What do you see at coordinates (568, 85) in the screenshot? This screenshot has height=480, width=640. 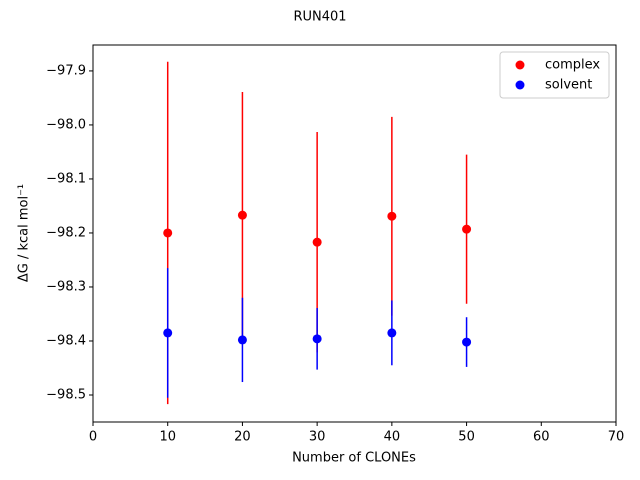 I see `legend-label: solvent` at bounding box center [568, 85].